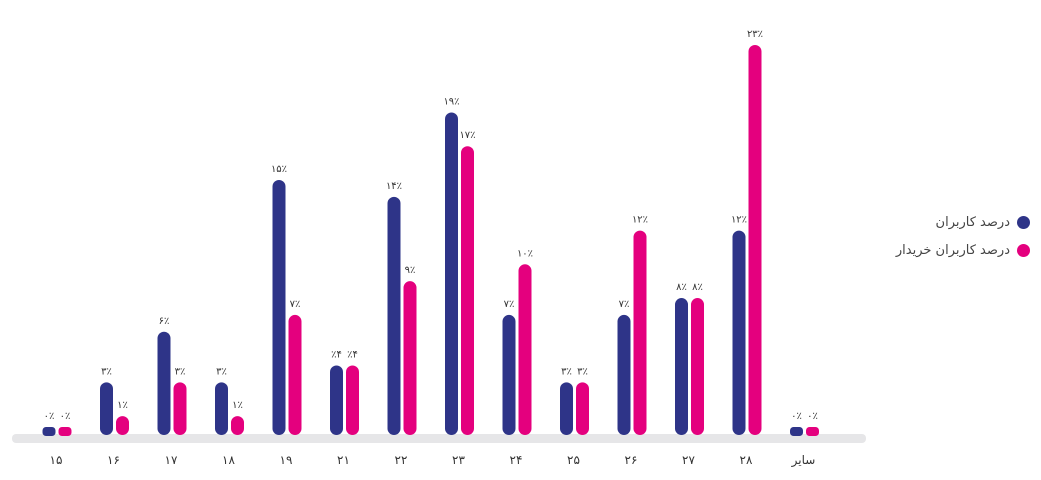 The width and height of the screenshot is (1041, 480). What do you see at coordinates (113, 460) in the screenshot?
I see `x-tick-label-1: ۱۶` at bounding box center [113, 460].